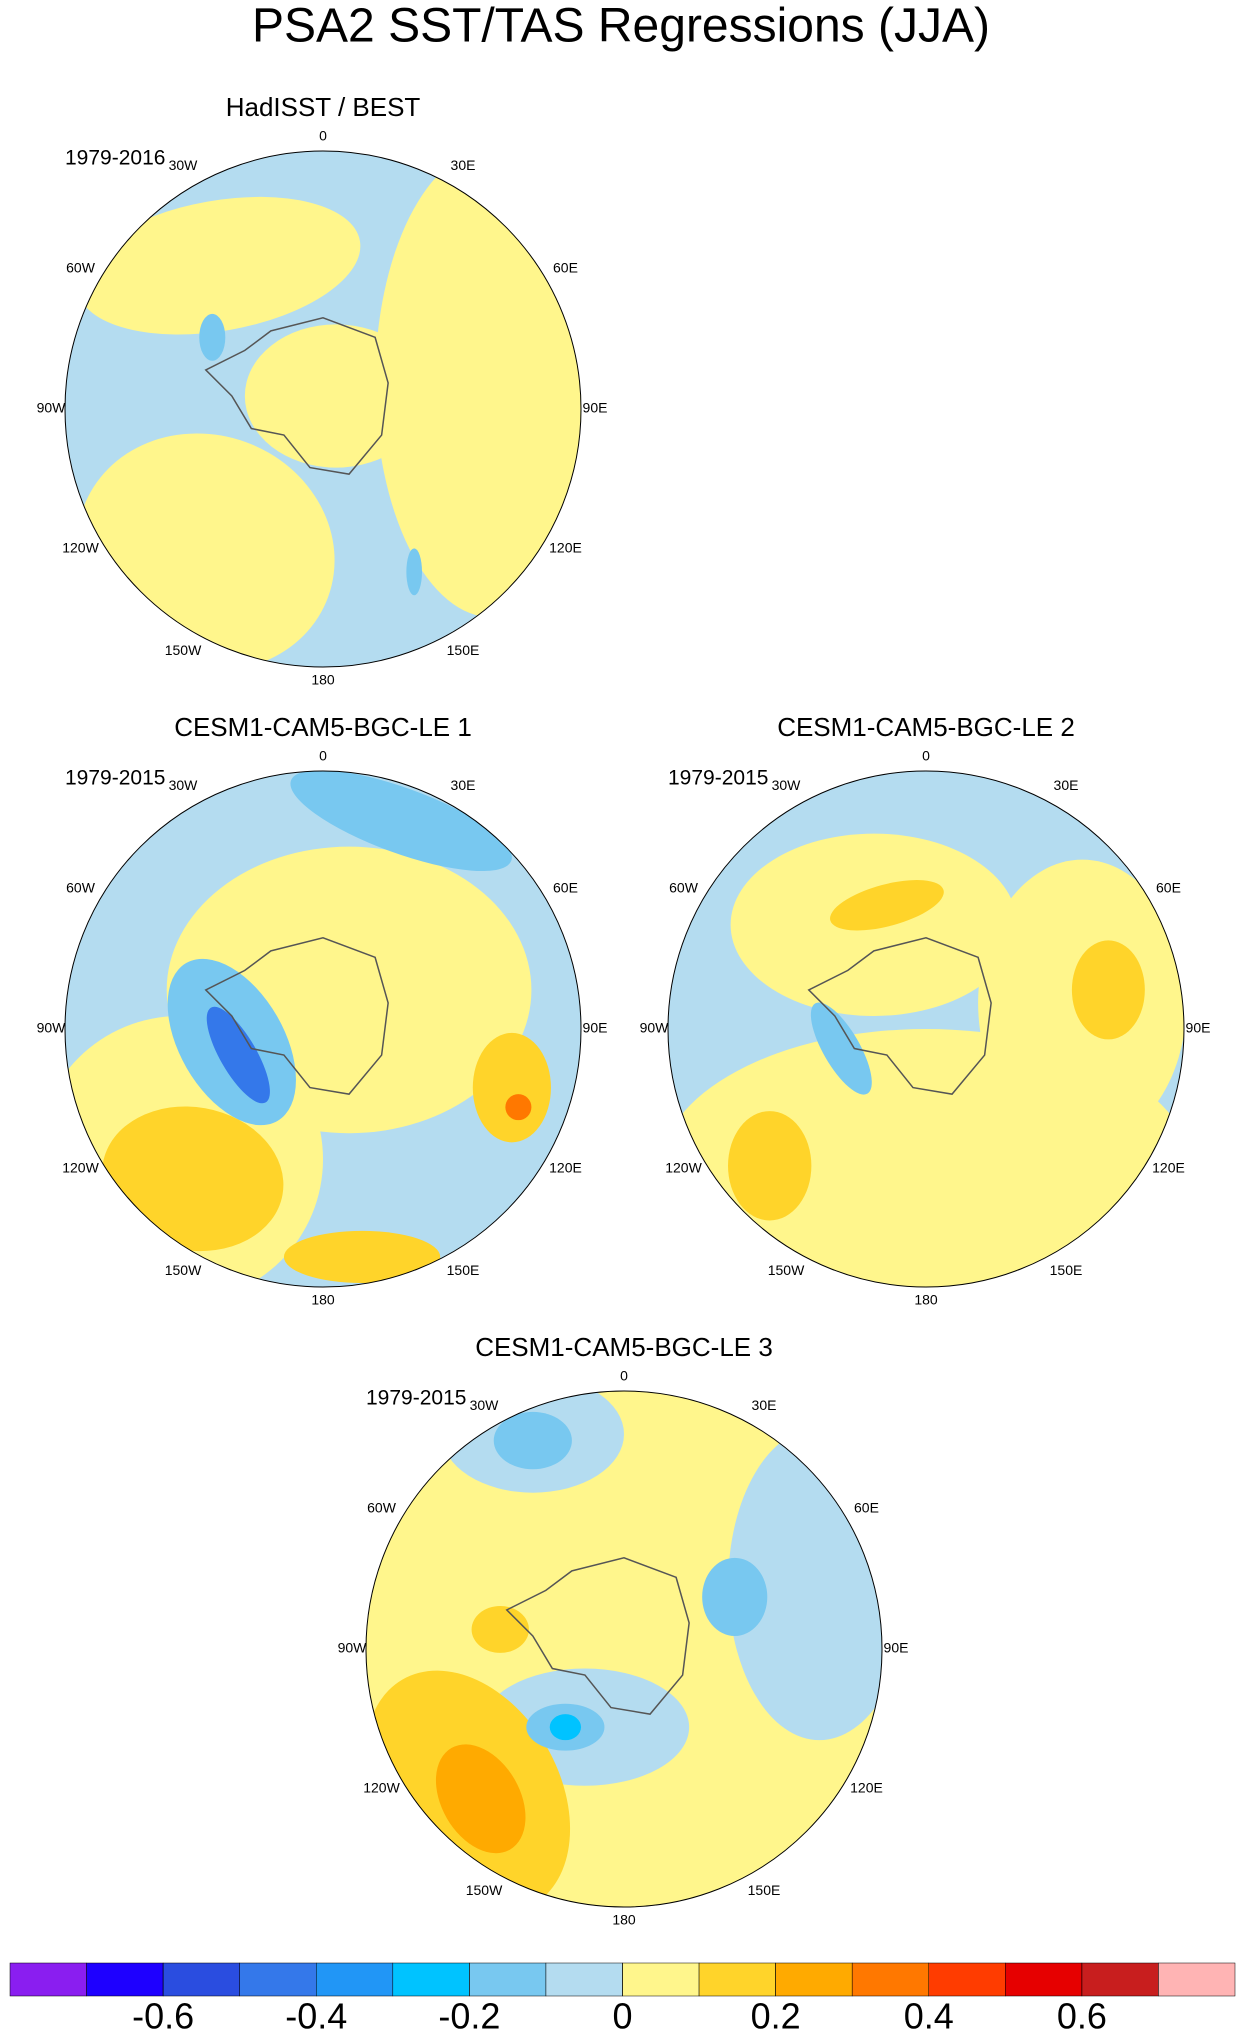  What do you see at coordinates (316, 2016) in the screenshot?
I see `colorbar-label: -0.4` at bounding box center [316, 2016].